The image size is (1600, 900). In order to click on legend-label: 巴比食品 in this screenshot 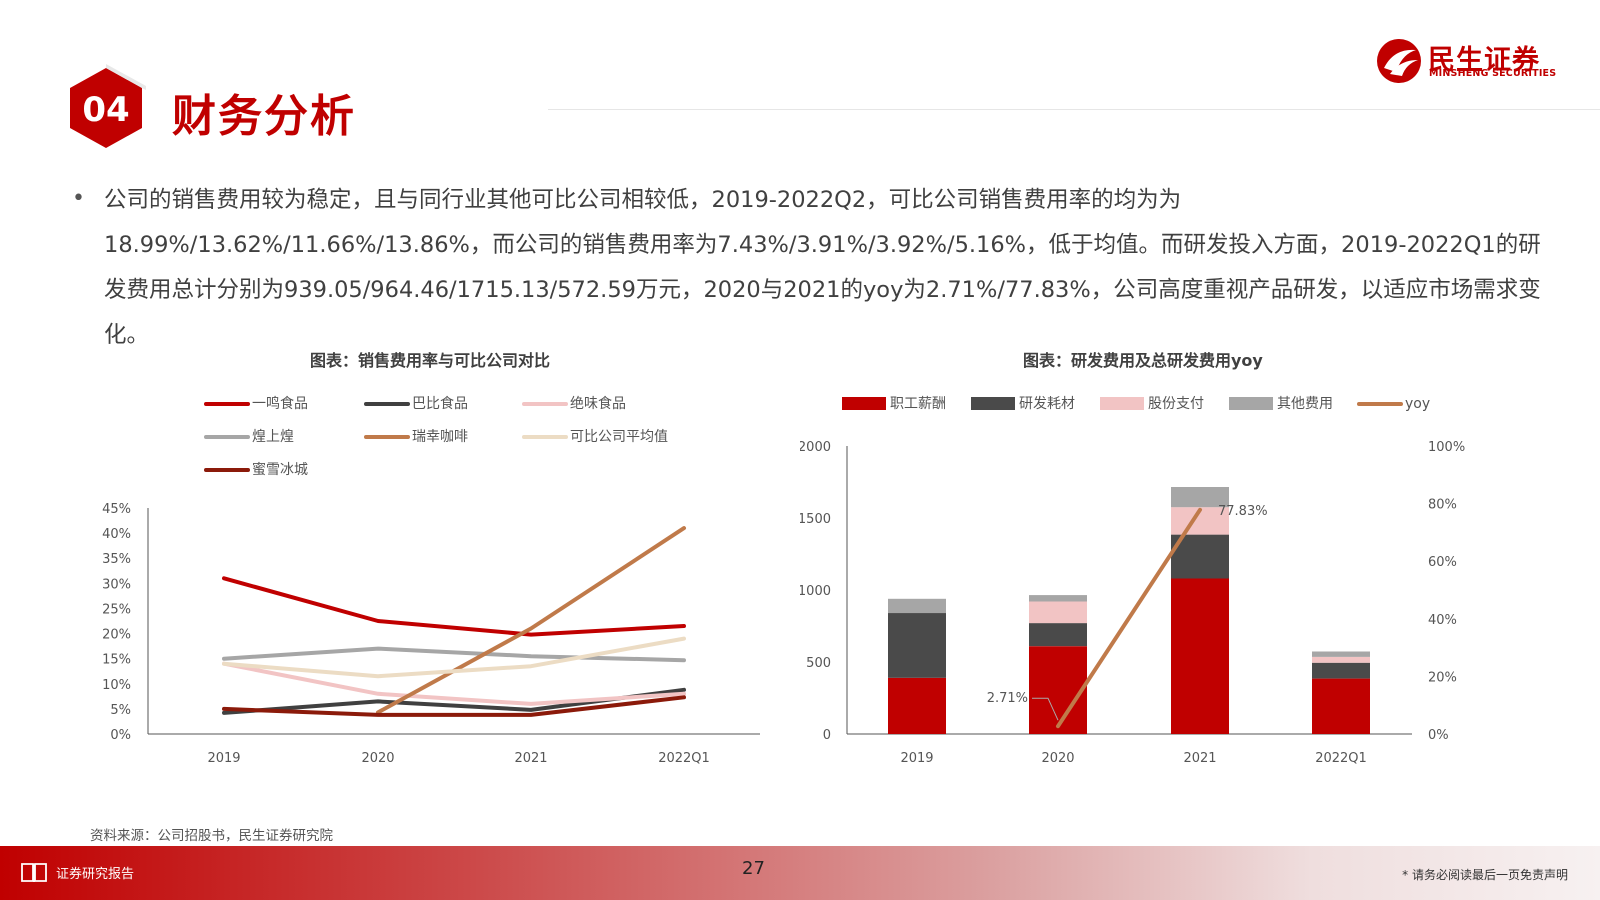, I will do `click(440, 404)`.